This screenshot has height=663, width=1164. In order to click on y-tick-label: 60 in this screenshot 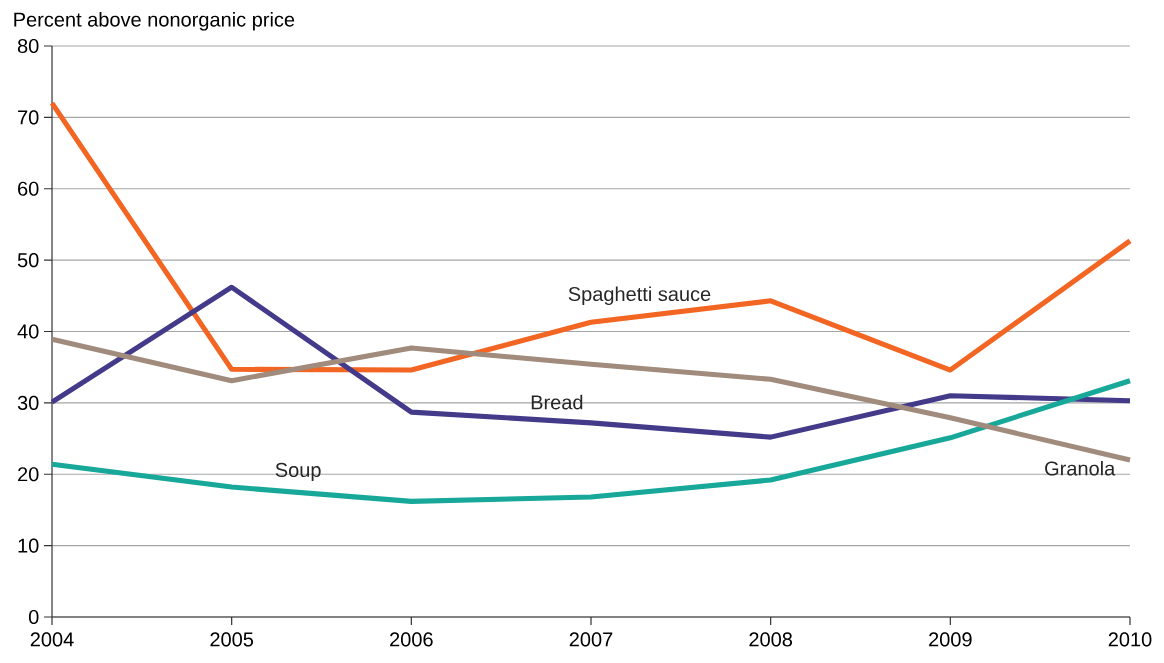, I will do `click(28, 188)`.